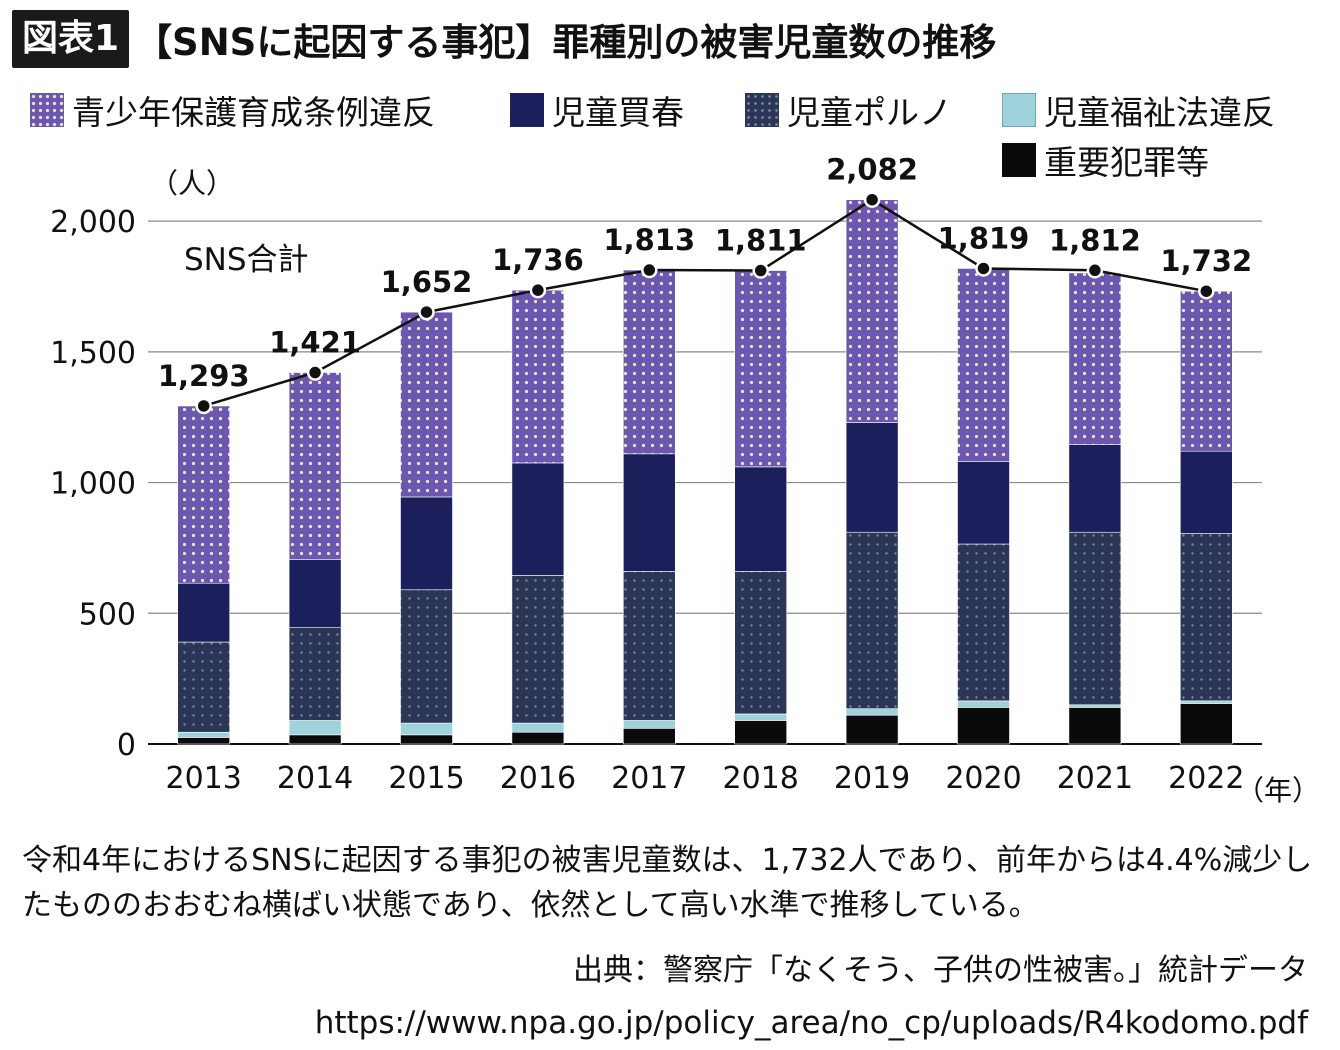  What do you see at coordinates (1278, 790) in the screenshot?
I see `x-unit-label: （年）` at bounding box center [1278, 790].